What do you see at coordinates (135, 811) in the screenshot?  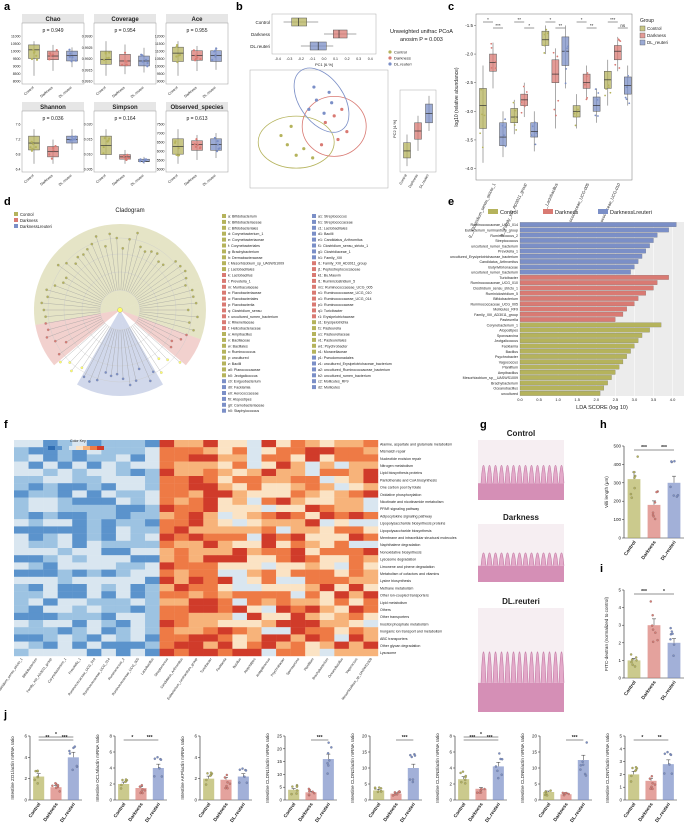 I see `panel-j-1-xlabel-1: Darkness` at bounding box center [135, 811].